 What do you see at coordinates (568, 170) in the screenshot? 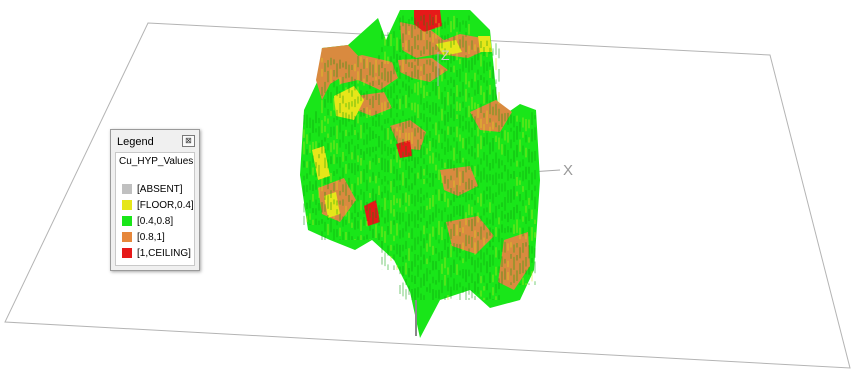
I see `x-axis-label: X` at bounding box center [568, 170].